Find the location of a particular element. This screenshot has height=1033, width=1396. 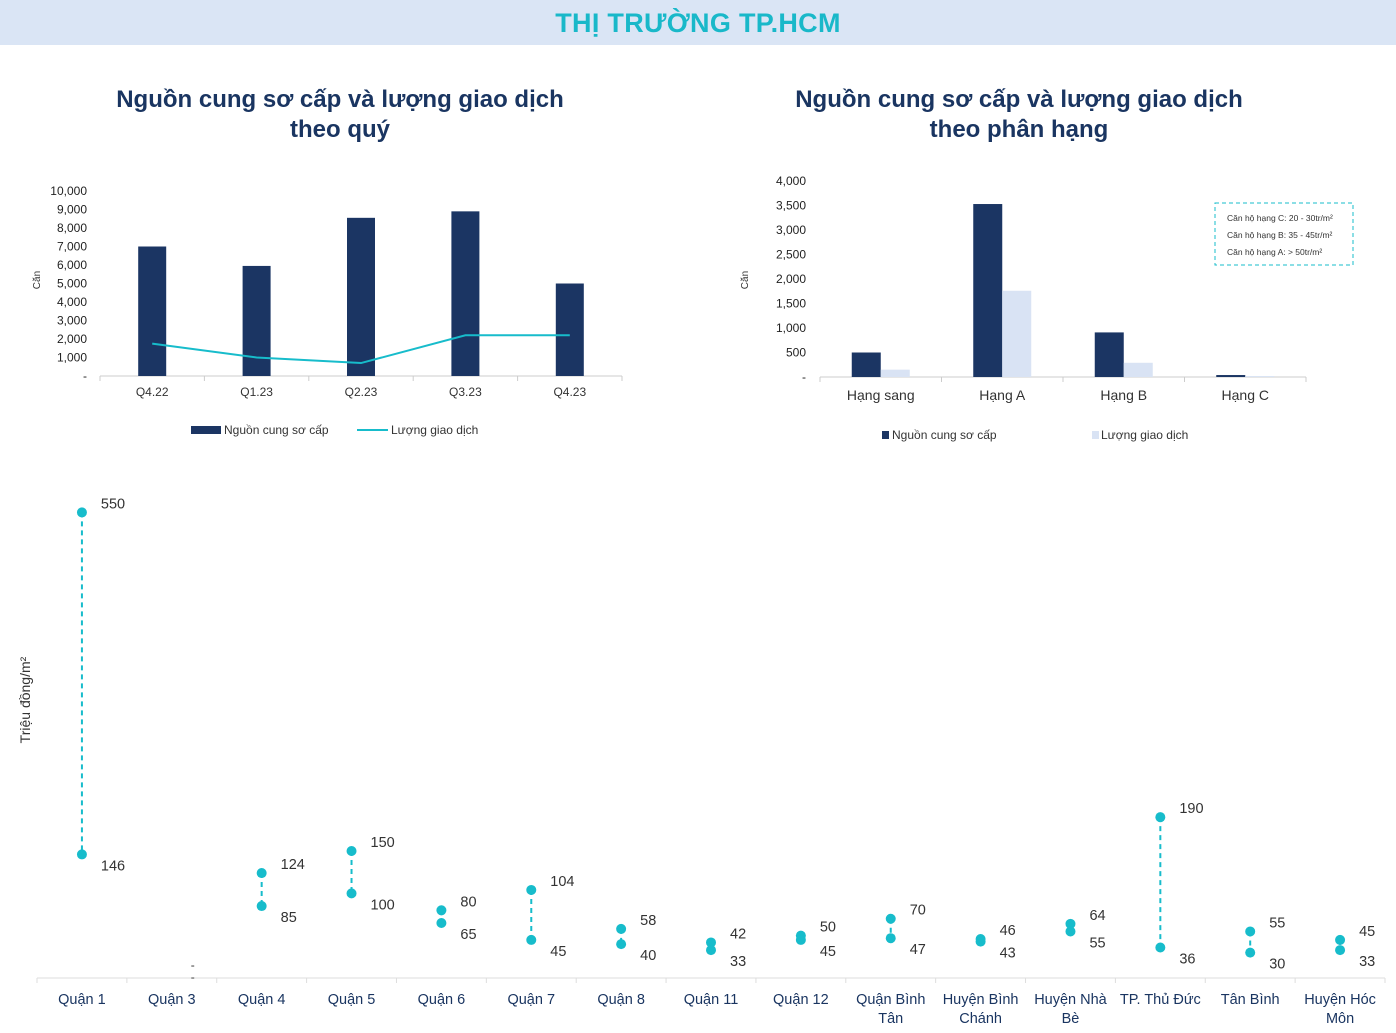

chart1-ytick: - is located at coordinates (85, 376).